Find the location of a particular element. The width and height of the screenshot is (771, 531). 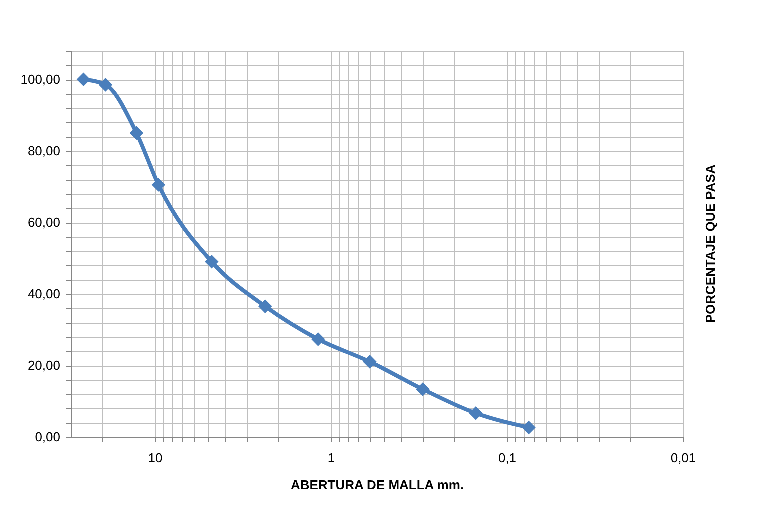

y-tick-label: 100,00 is located at coordinates (40, 80).